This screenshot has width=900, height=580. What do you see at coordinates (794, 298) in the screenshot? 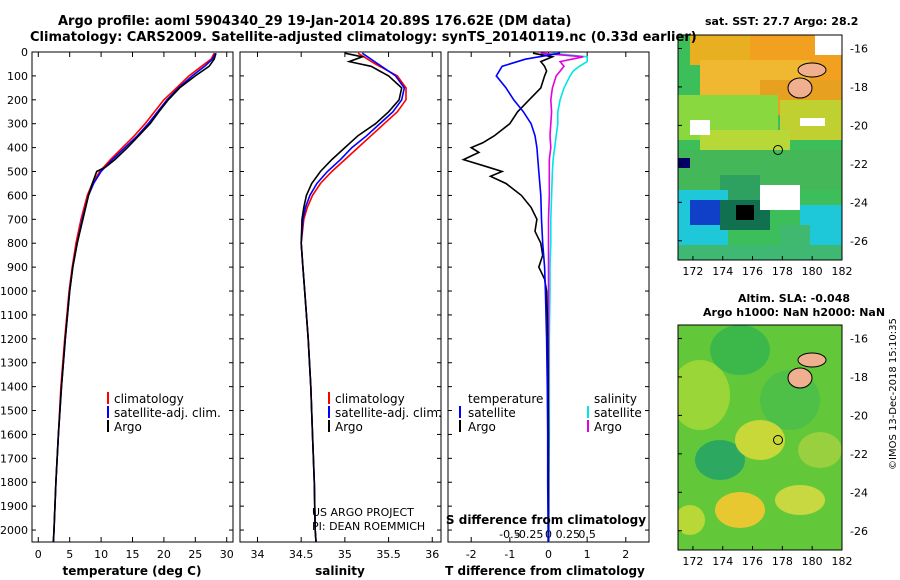
I see `sla-map-title-1: Altim. SLA: -0.048` at bounding box center [794, 298].